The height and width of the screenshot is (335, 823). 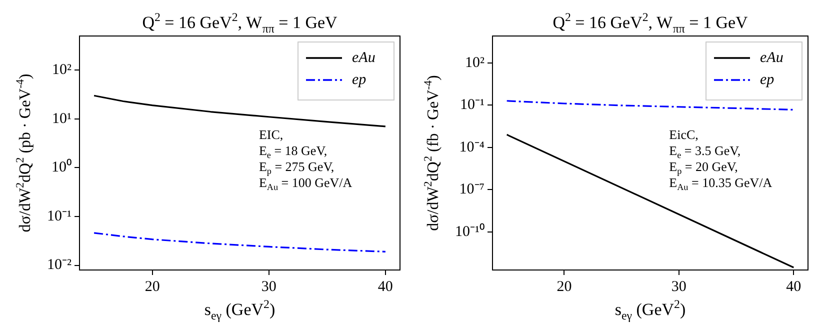 What do you see at coordinates (469, 231) in the screenshot?
I see `y-tick-label: 10⁻¹⁰` at bounding box center [469, 231].